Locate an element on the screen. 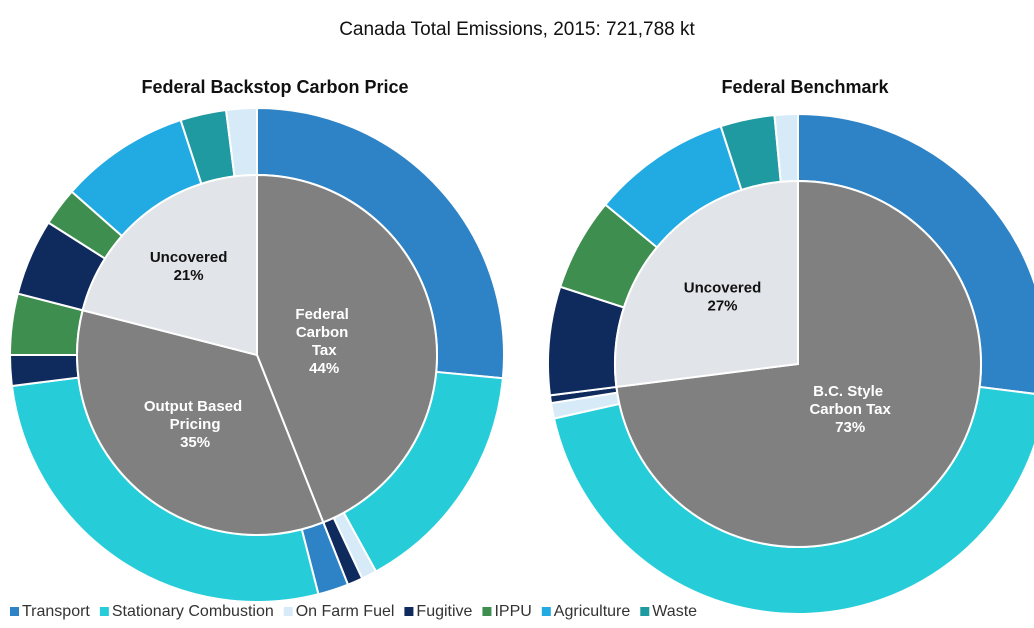  legend-label: Fugitive is located at coordinates (444, 611).